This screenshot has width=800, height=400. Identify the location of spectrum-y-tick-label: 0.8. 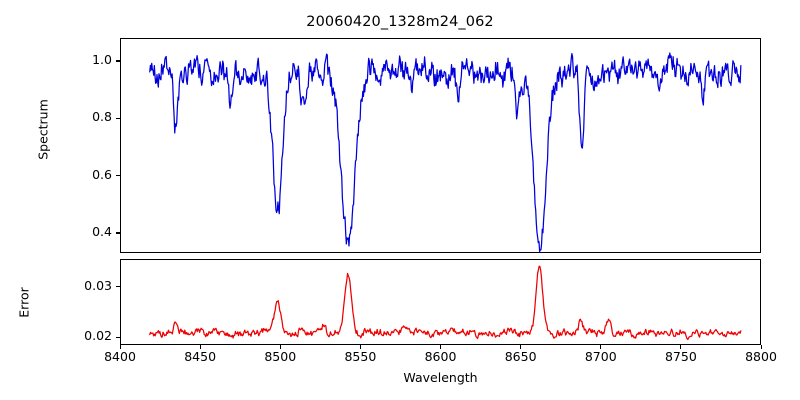
(102, 117).